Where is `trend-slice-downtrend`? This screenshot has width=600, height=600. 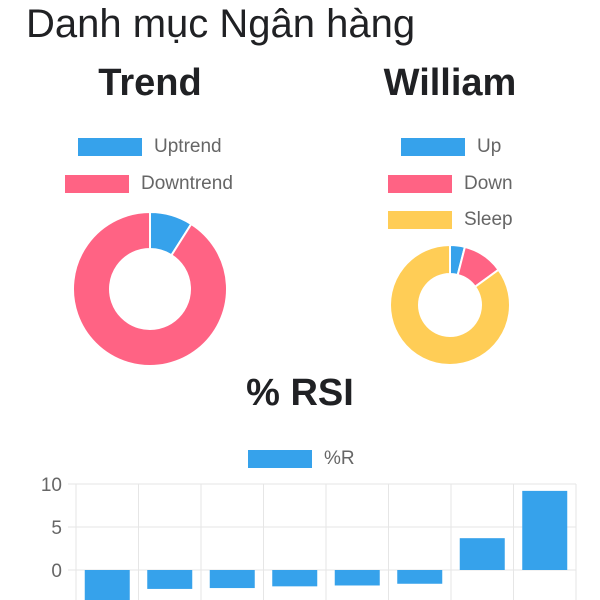
trend-slice-downtrend is located at coordinates (150, 288).